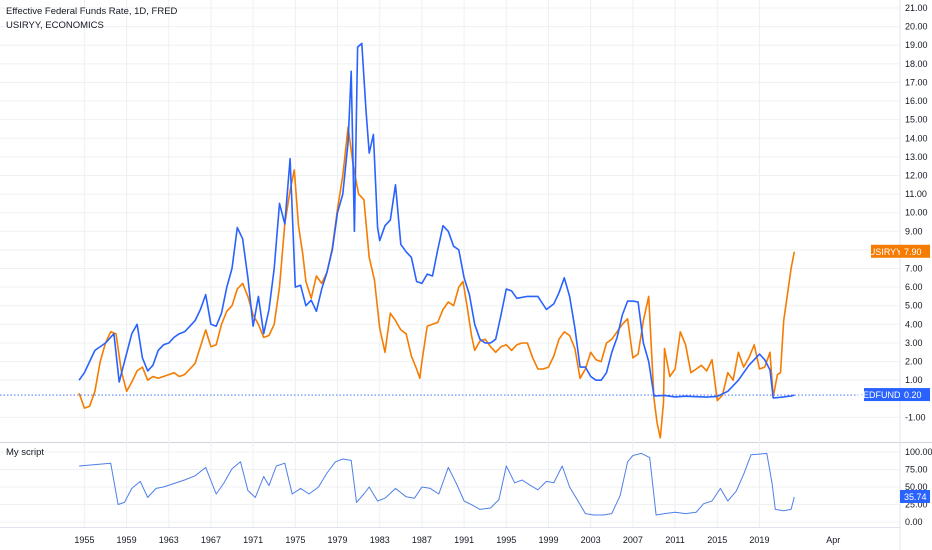 Image resolution: width=932 pixels, height=550 pixels. Describe the element at coordinates (548, 540) in the screenshot. I see `x-tick-label: 1999` at that location.